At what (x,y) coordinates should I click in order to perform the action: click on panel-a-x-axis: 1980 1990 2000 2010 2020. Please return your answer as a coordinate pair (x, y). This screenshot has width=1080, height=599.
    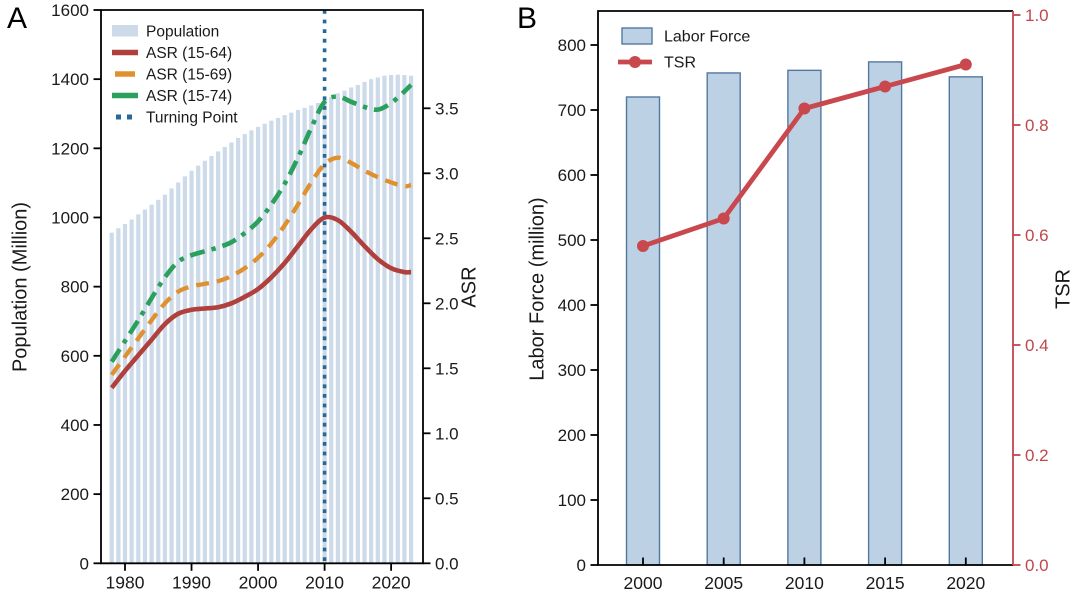
    Looking at the image, I should click on (258, 577).